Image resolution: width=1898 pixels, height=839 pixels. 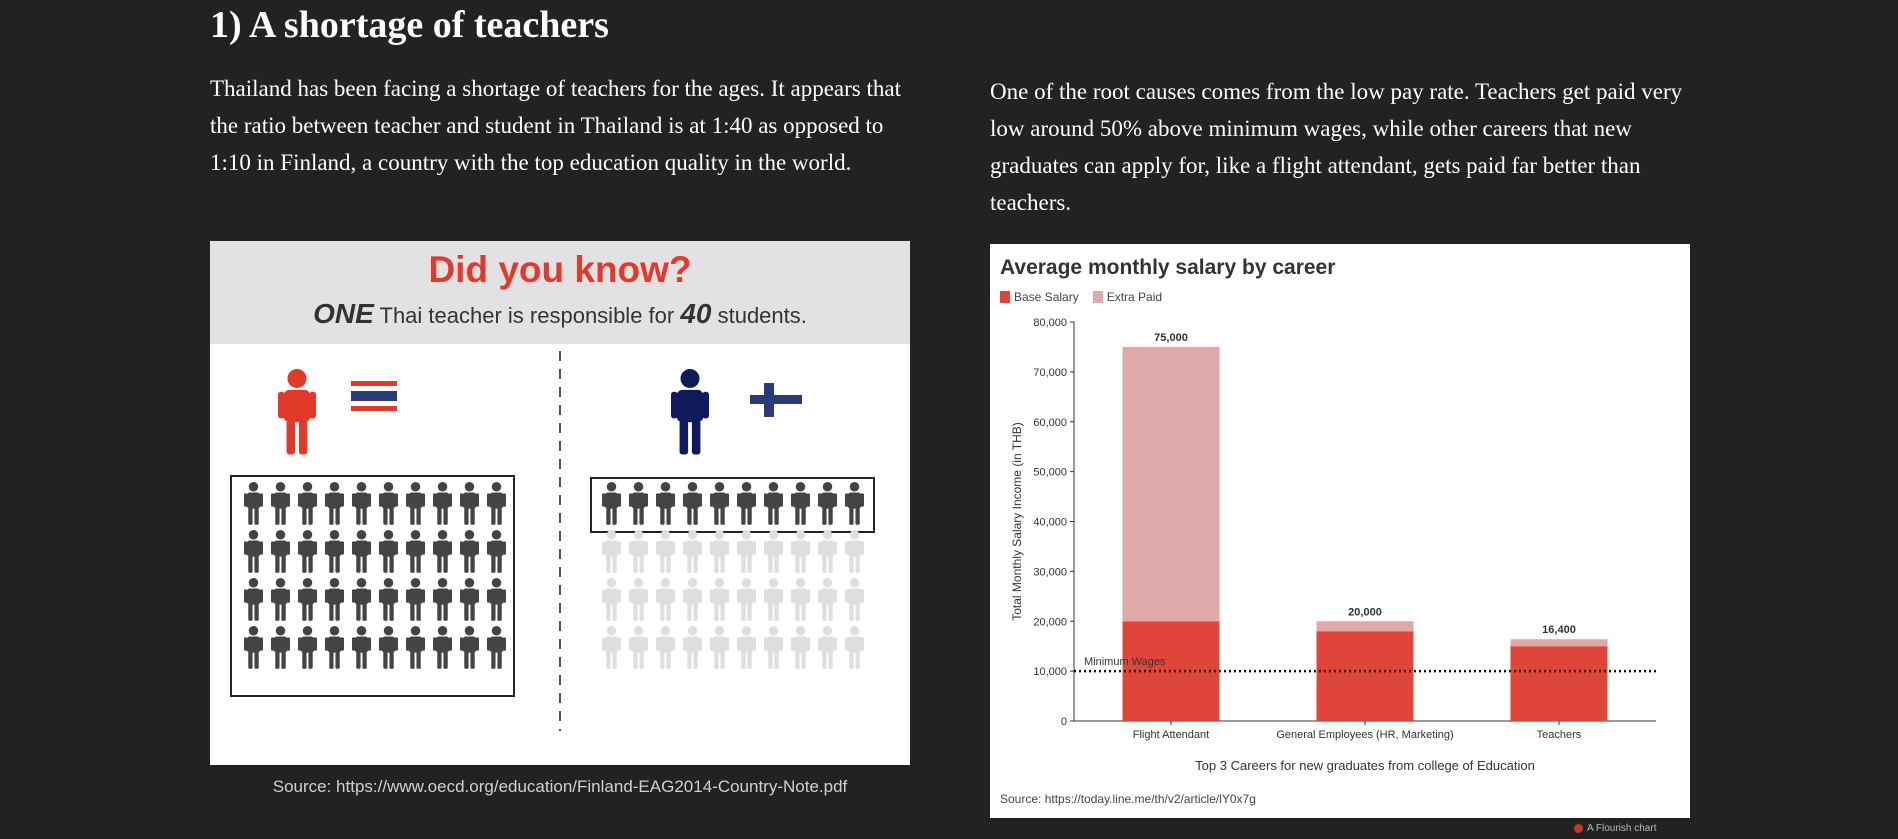 What do you see at coordinates (1039, 297) in the screenshot?
I see `legend-item-base: Base Salary` at bounding box center [1039, 297].